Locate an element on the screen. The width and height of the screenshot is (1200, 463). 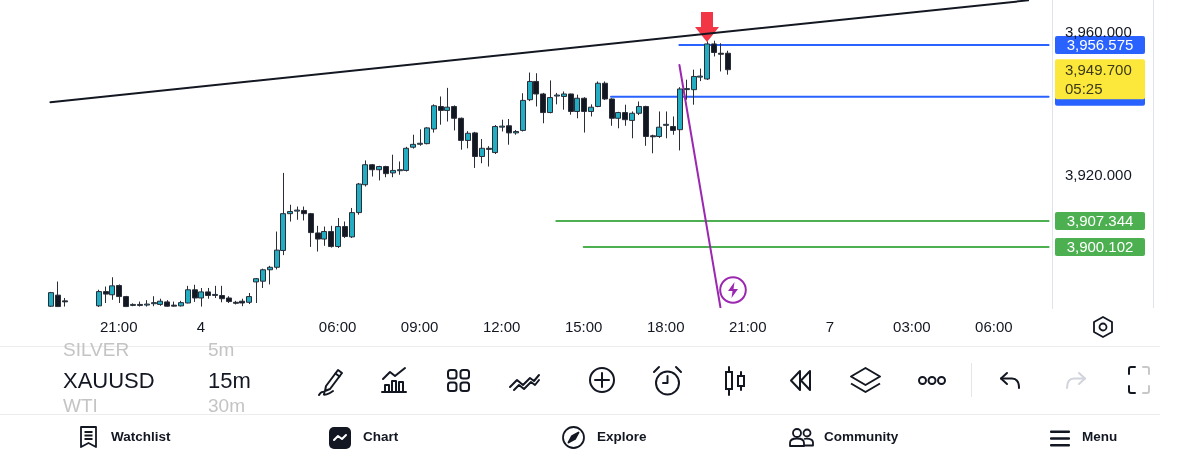
x-tick-label: 18:00 is located at coordinates (665, 327).